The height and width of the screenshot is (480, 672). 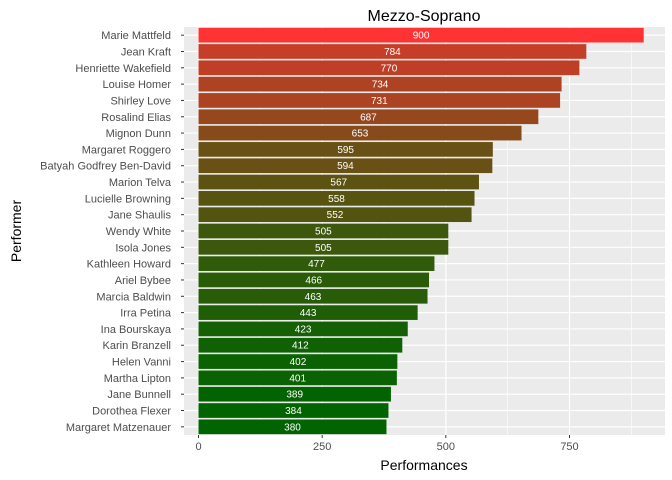 What do you see at coordinates (139, 216) in the screenshot?
I see `y-tick-label: Jane Shaulis` at bounding box center [139, 216].